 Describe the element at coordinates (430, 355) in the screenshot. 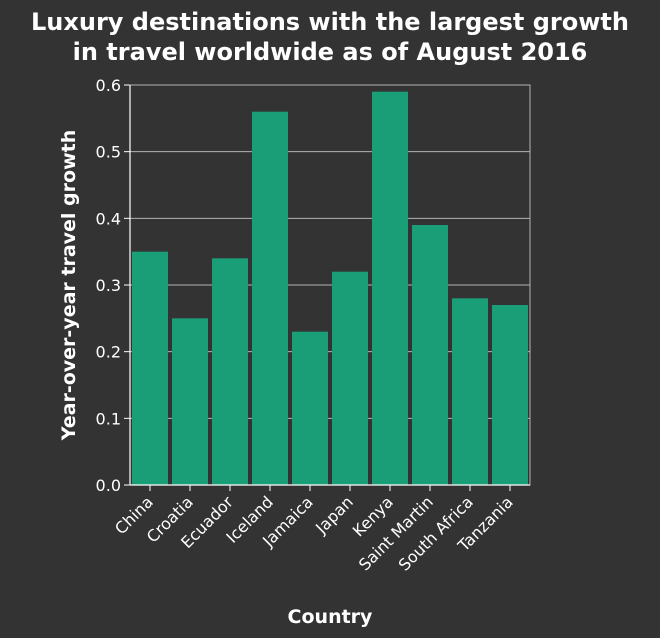

I see `bar-saint-martin` at that location.